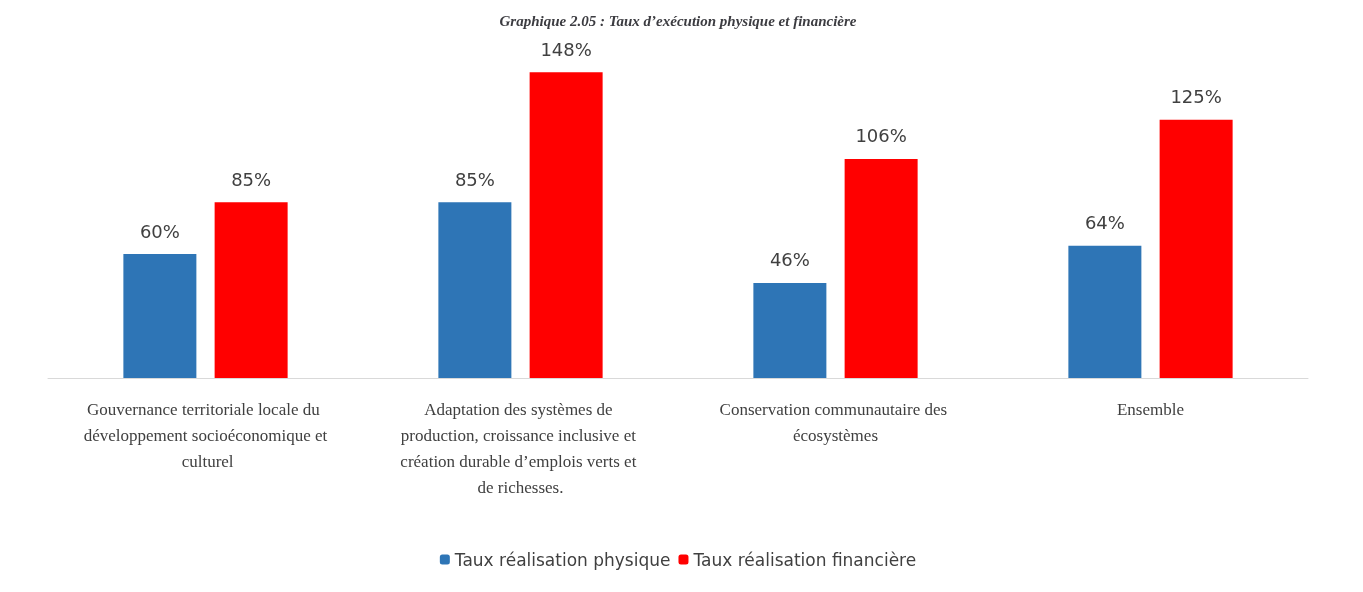 The width and height of the screenshot is (1363, 592). What do you see at coordinates (881, 136) in the screenshot?
I see `data-label: 106%` at bounding box center [881, 136].